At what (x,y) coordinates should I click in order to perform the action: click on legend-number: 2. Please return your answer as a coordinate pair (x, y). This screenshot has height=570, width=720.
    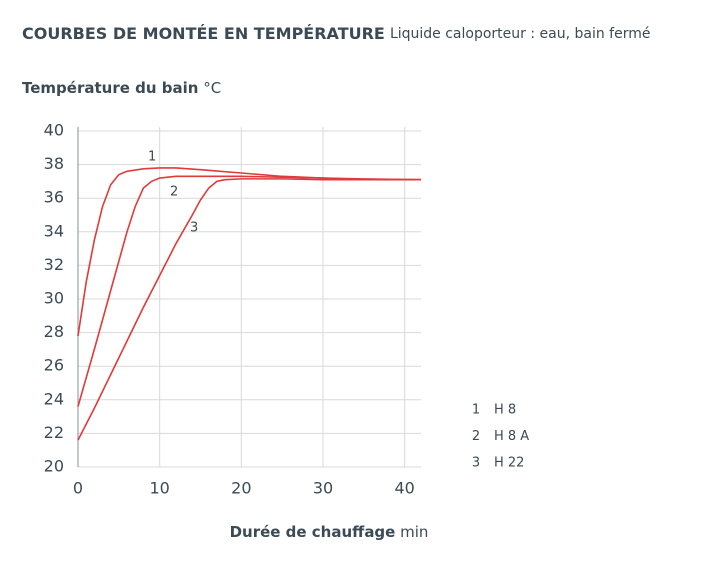
    Looking at the image, I should click on (476, 436).